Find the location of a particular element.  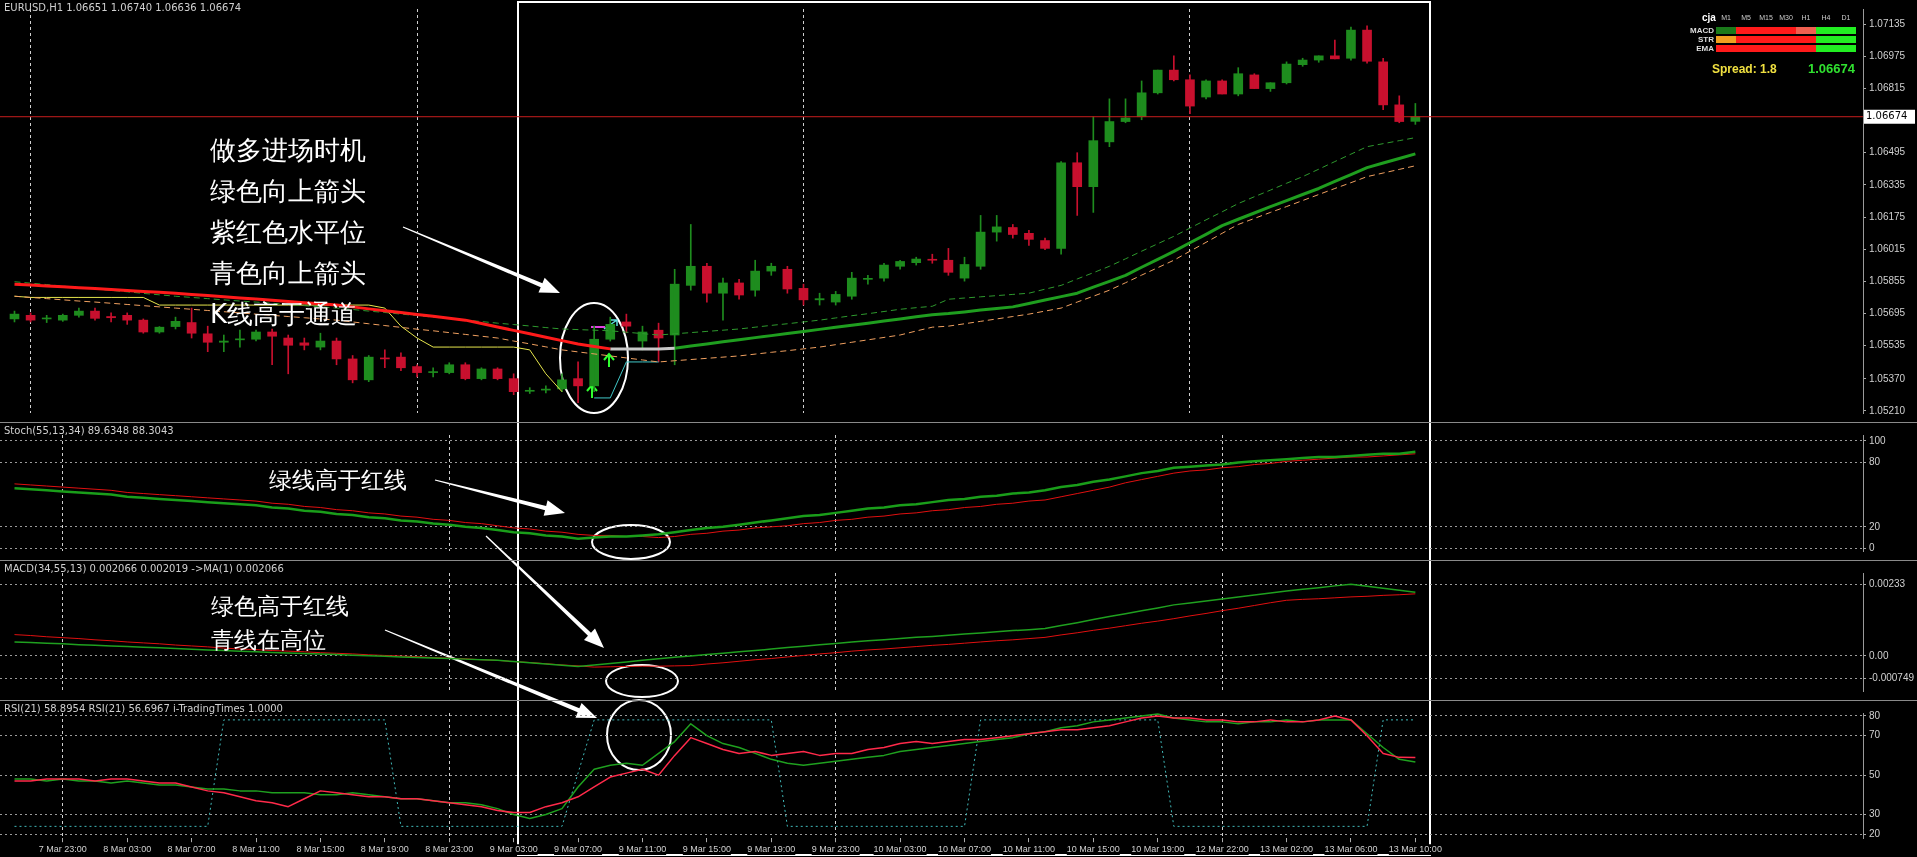

category-label: EMA is located at coordinates (1705, 48).